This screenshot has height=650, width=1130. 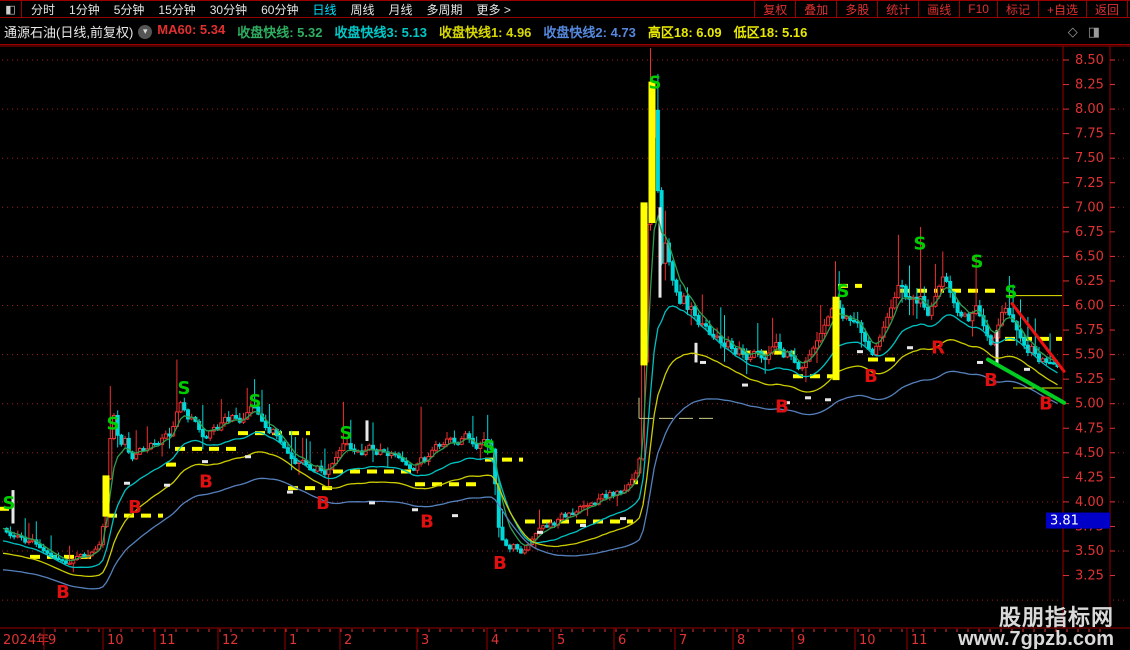 What do you see at coordinates (230, 640) in the screenshot?
I see `month-label: 12` at bounding box center [230, 640].